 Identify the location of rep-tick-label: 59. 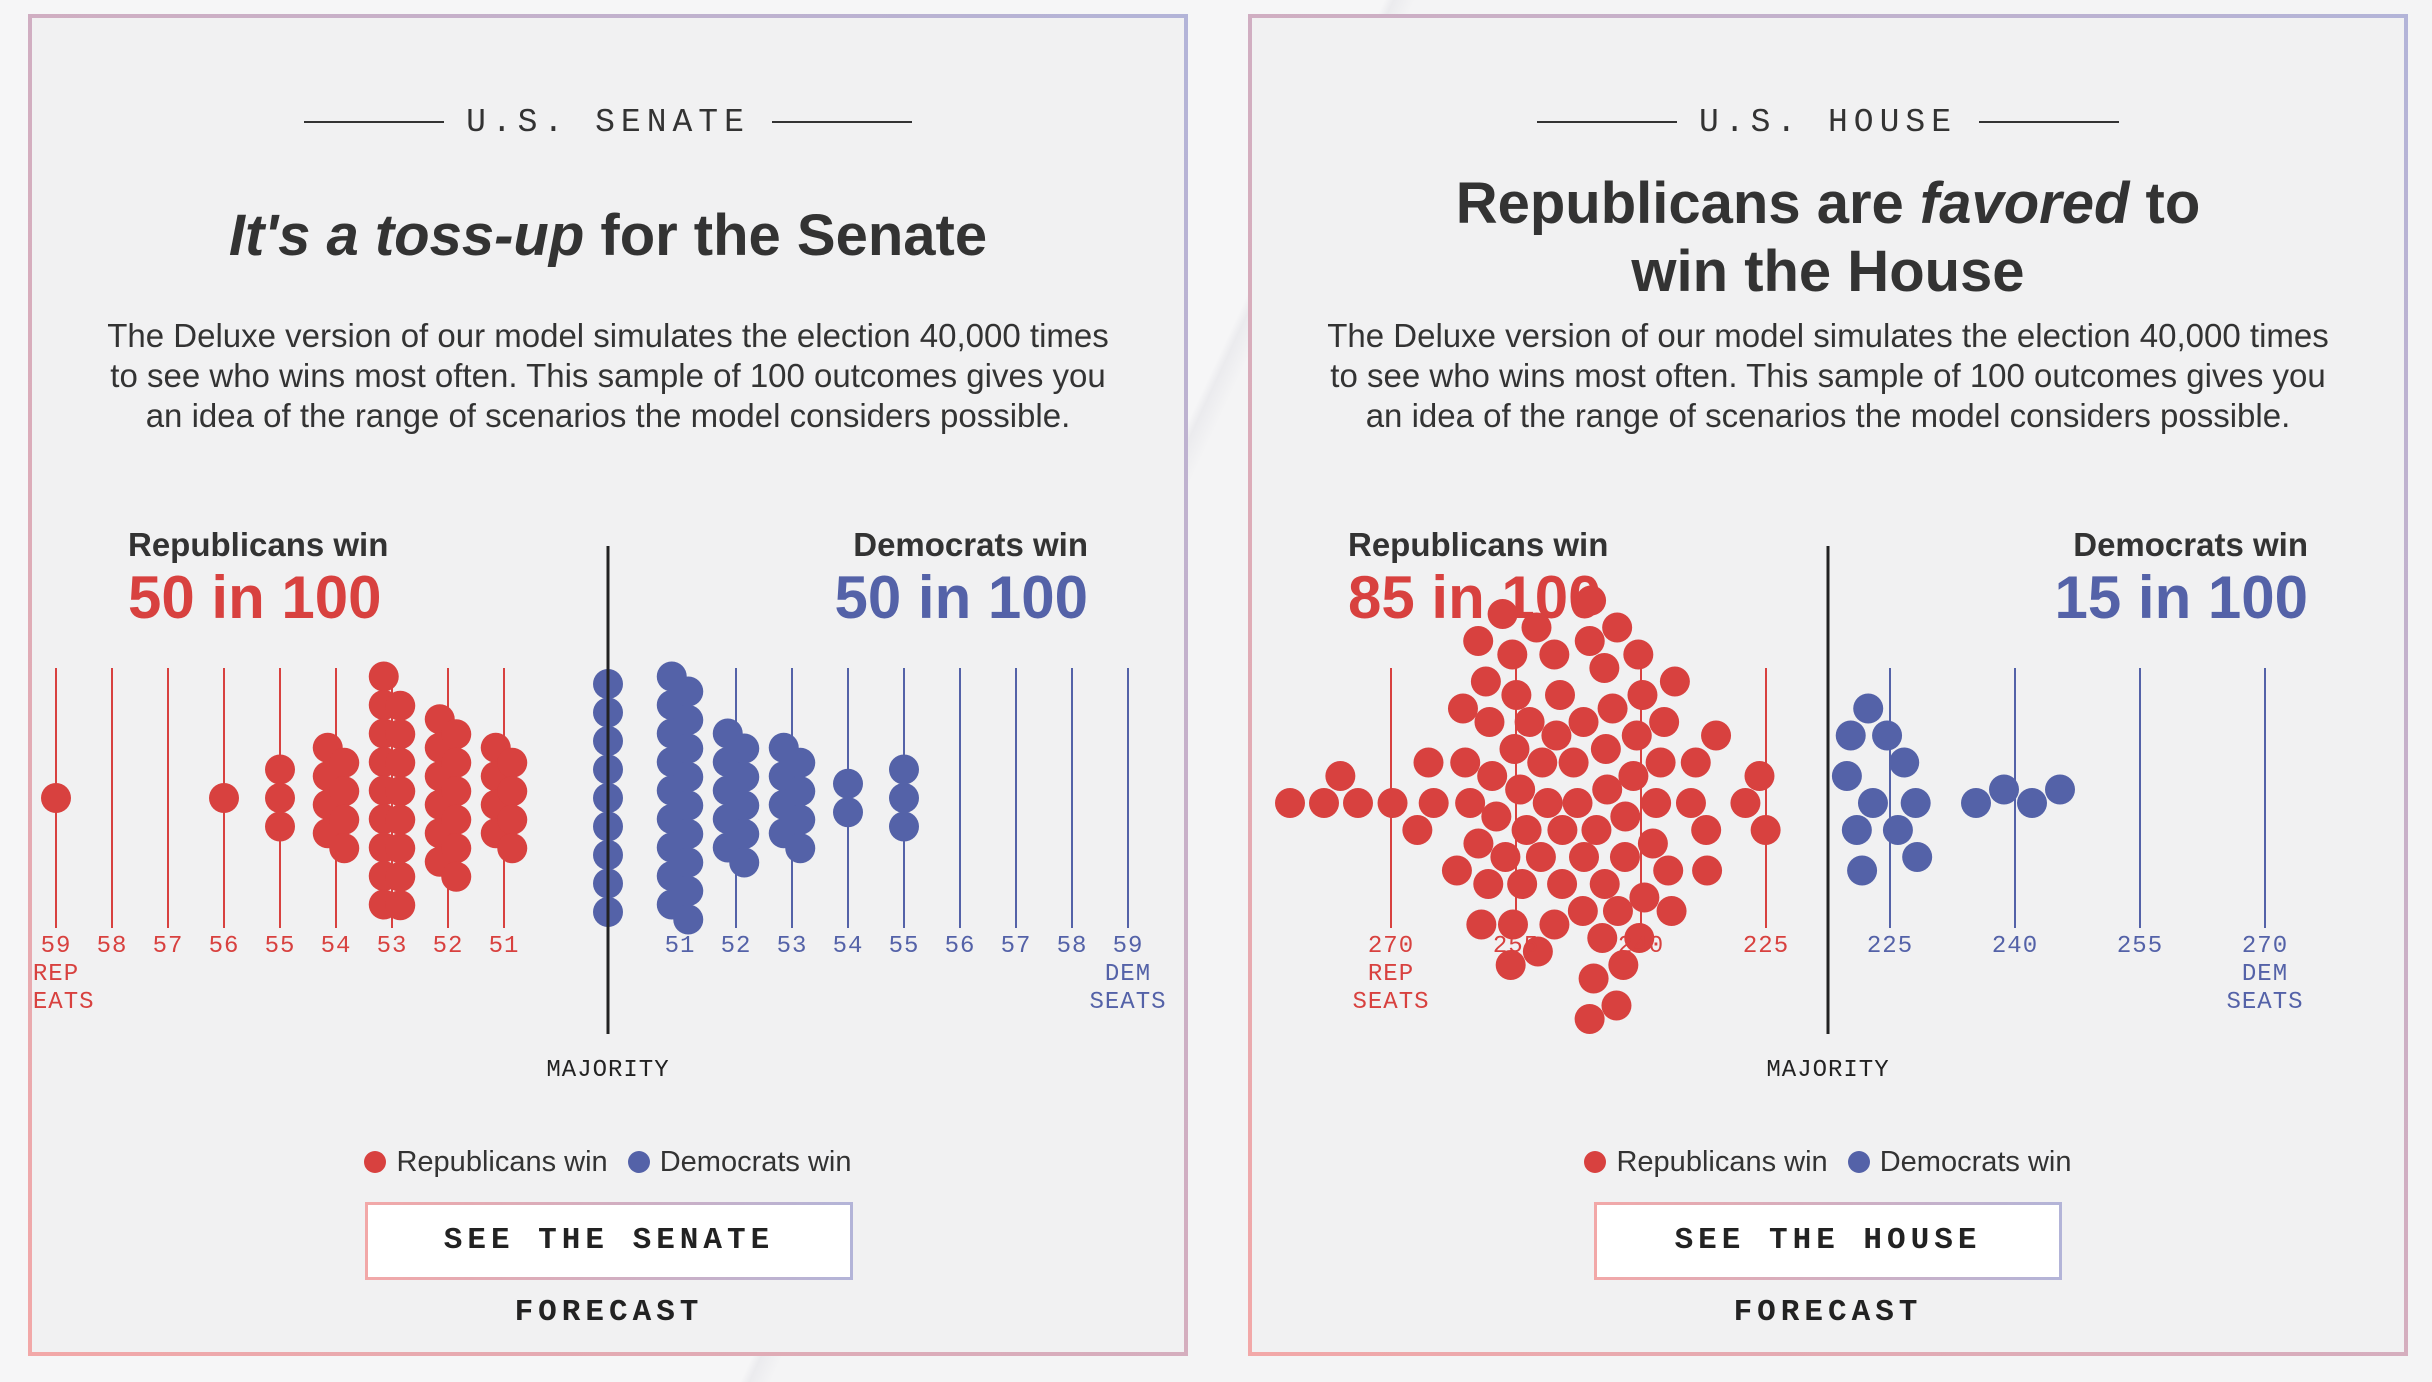
(56, 946).